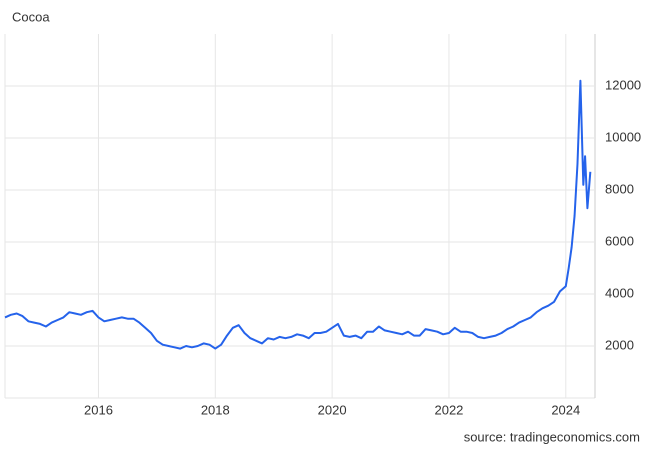 The width and height of the screenshot is (650, 450). I want to click on x-tick-label: 2024, so click(565, 409).